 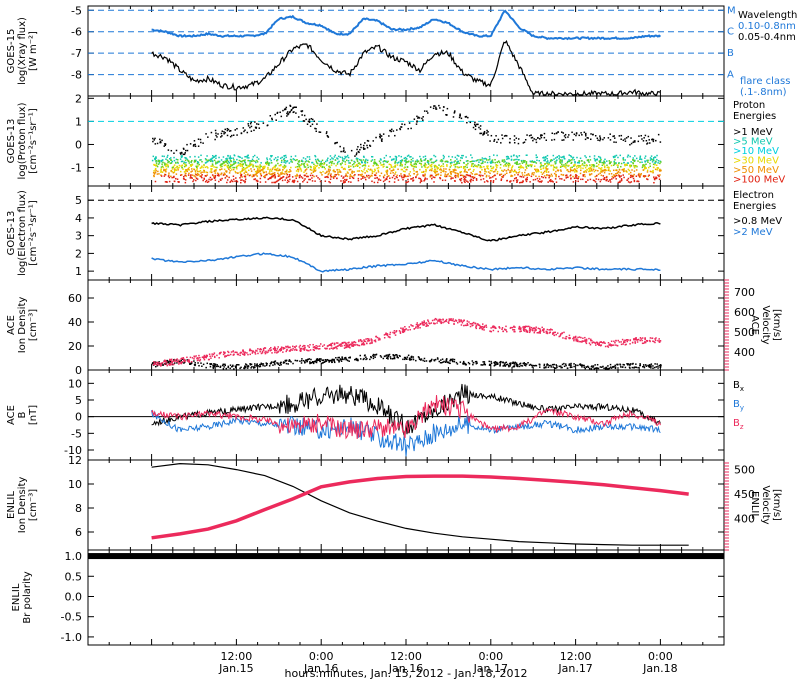 I want to click on legend-entry: >30 MeV, so click(x=756, y=161).